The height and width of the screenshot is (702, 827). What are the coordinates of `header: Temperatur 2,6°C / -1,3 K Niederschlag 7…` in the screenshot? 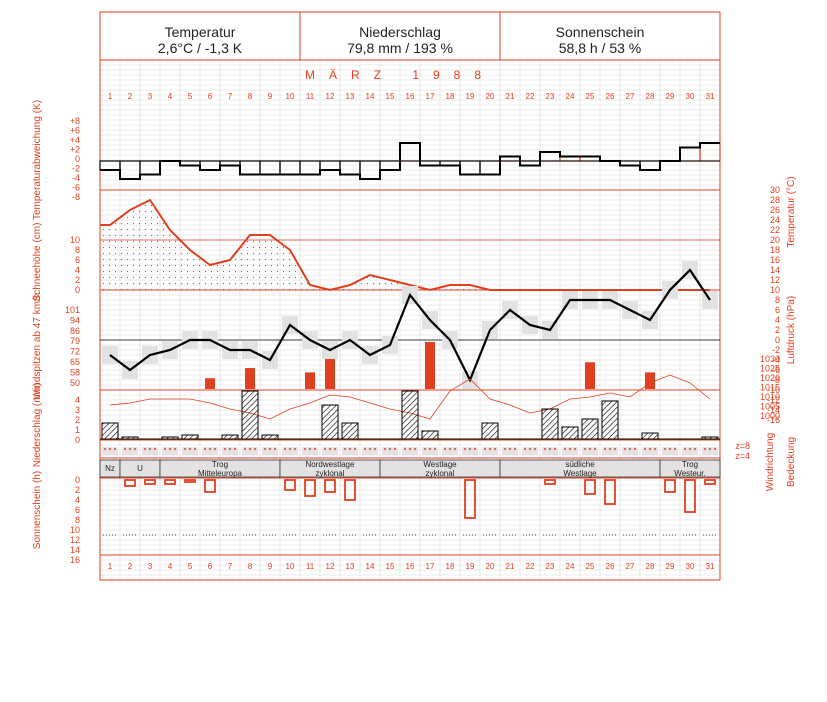 It's located at (401, 40).